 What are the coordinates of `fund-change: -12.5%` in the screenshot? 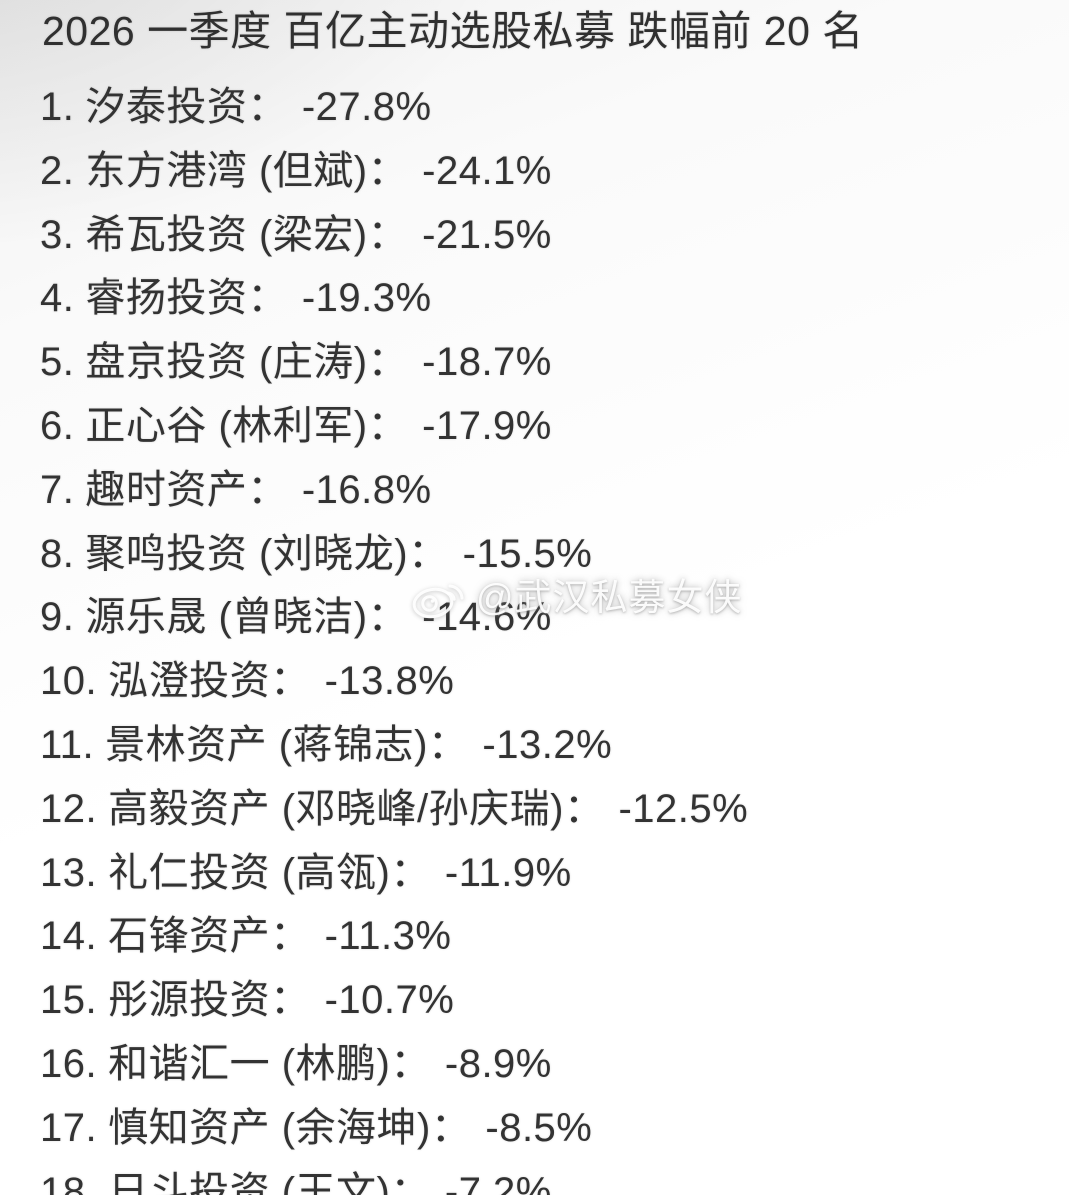 It's located at (683, 808).